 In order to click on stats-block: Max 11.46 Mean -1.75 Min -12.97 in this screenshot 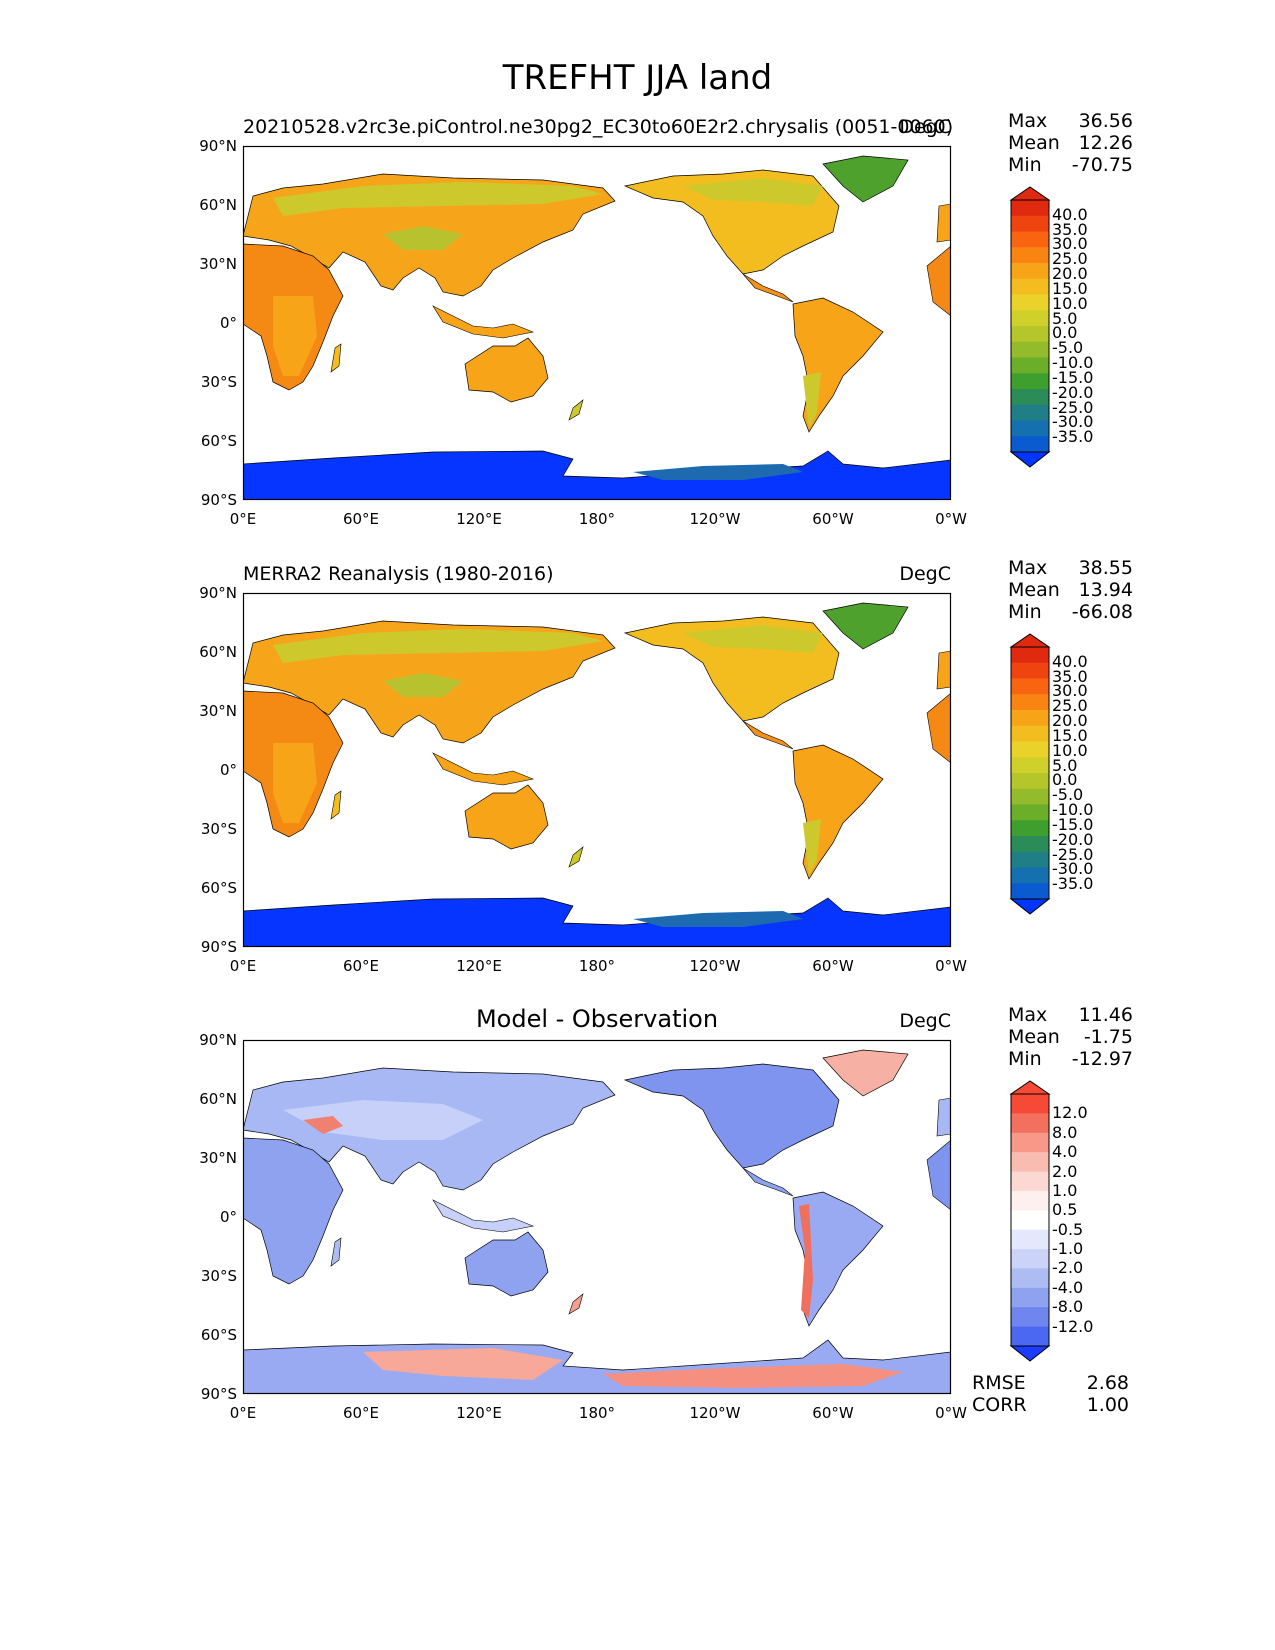, I will do `click(1070, 1037)`.